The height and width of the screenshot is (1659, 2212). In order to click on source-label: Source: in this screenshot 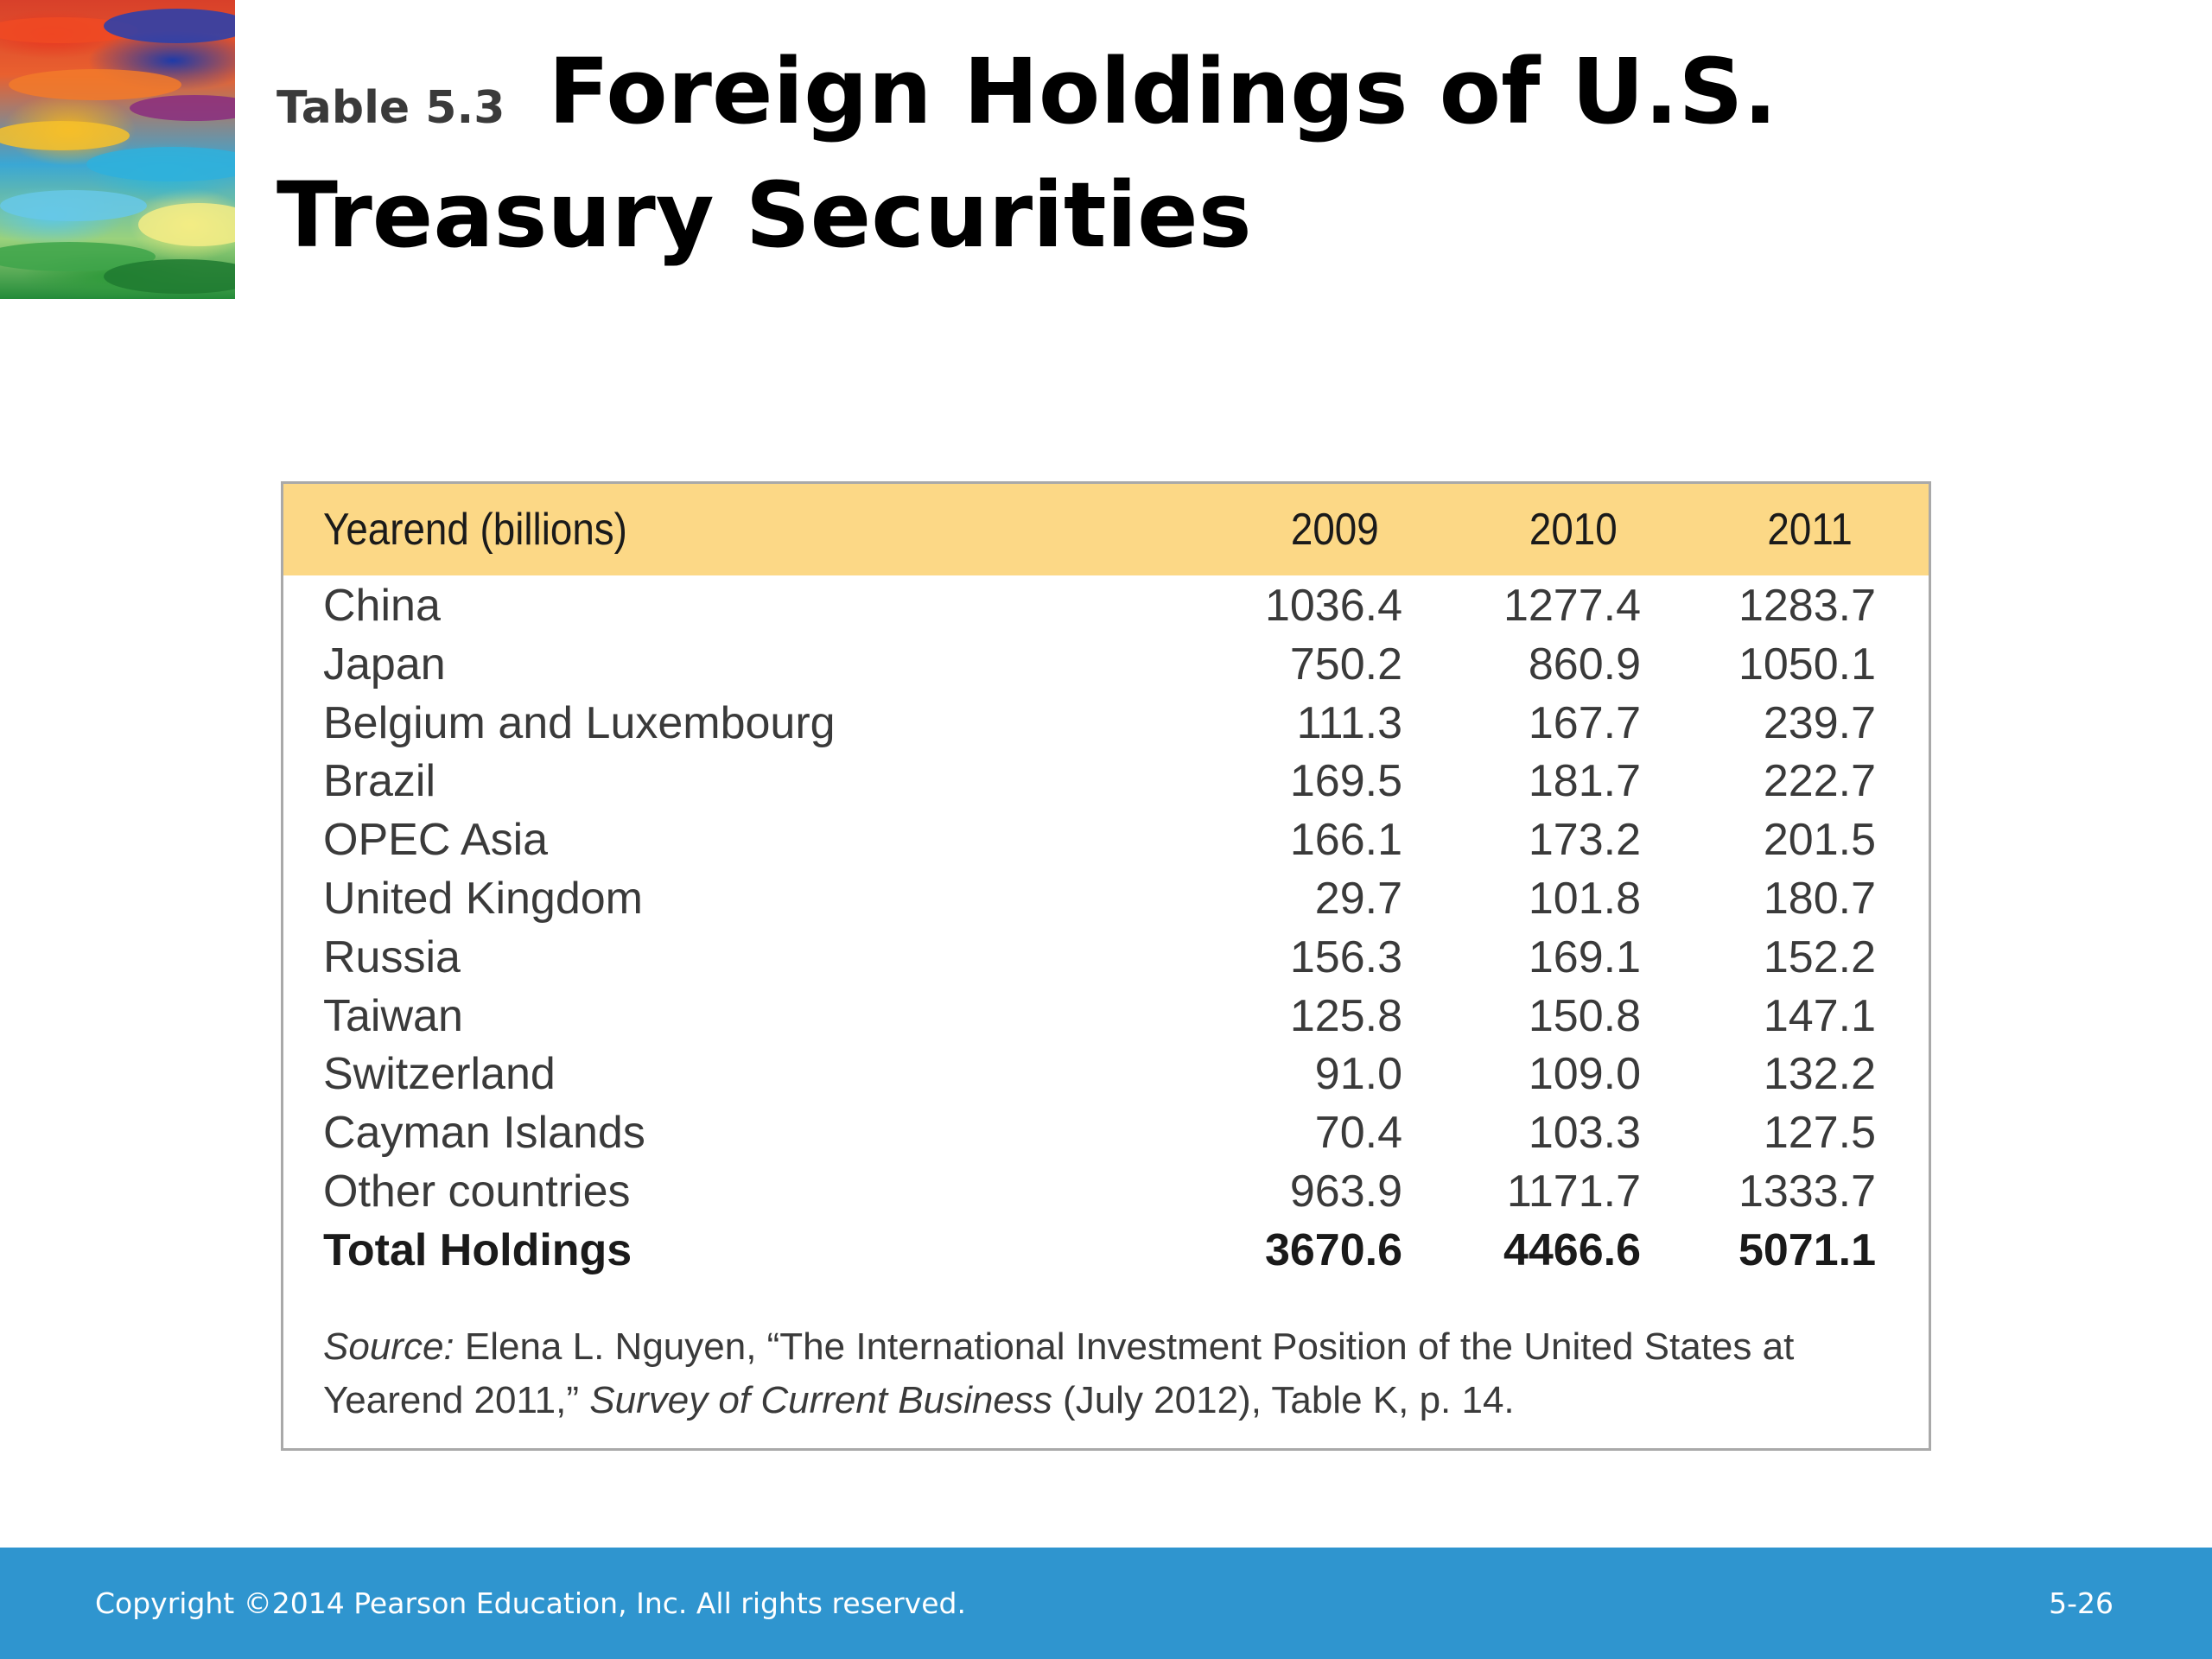, I will do `click(388, 1346)`.